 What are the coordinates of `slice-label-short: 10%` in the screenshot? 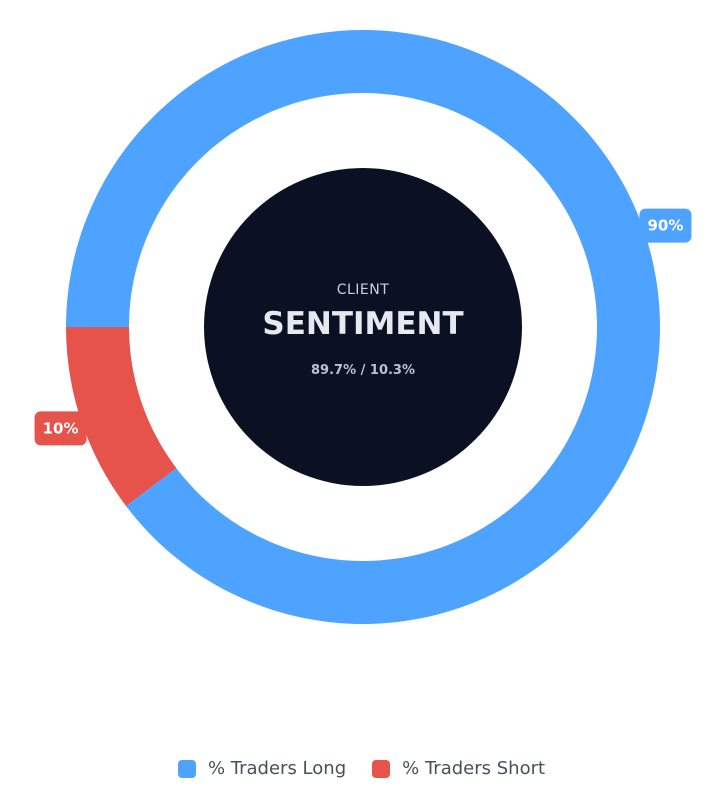 It's located at (60, 428).